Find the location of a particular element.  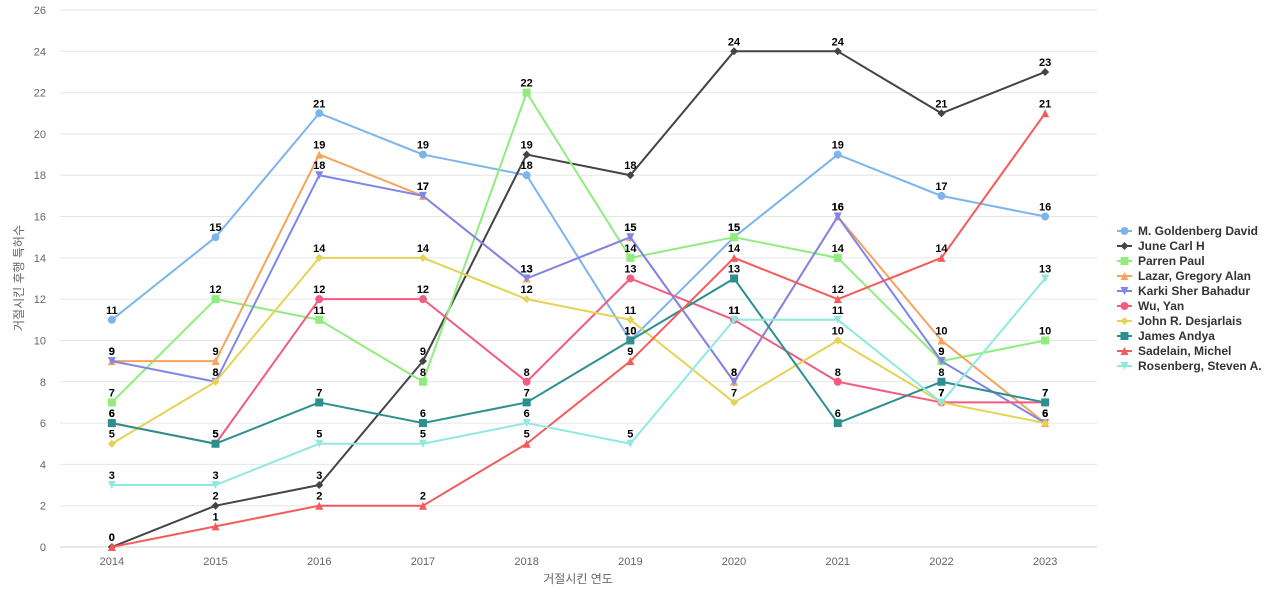

x-tick-label: 2021 is located at coordinates (838, 562).